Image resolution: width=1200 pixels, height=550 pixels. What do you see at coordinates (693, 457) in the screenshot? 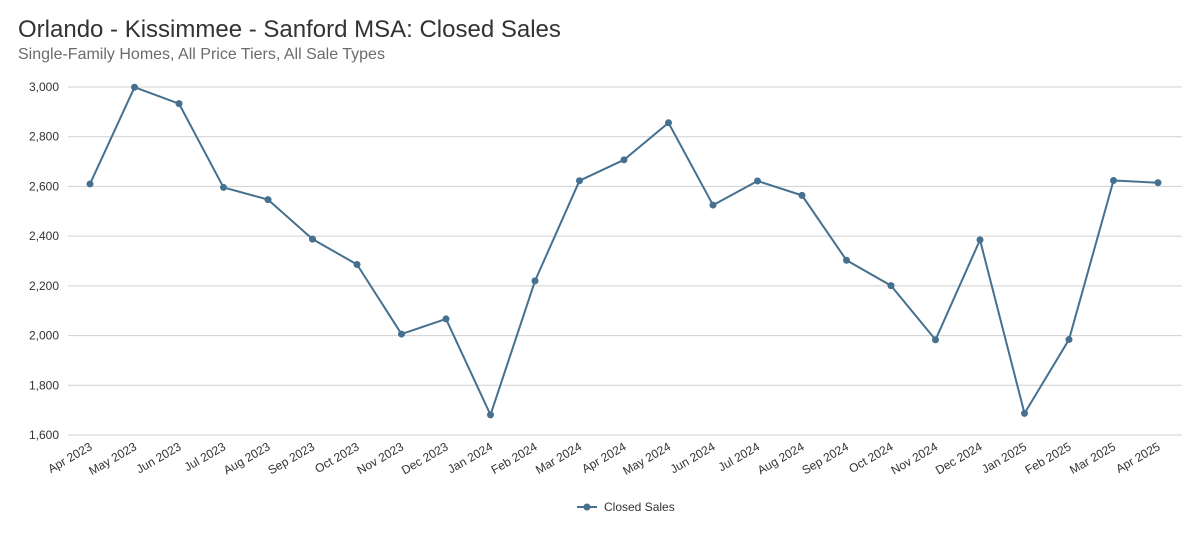
I see `x-tick-label: Jun 2024` at bounding box center [693, 457].